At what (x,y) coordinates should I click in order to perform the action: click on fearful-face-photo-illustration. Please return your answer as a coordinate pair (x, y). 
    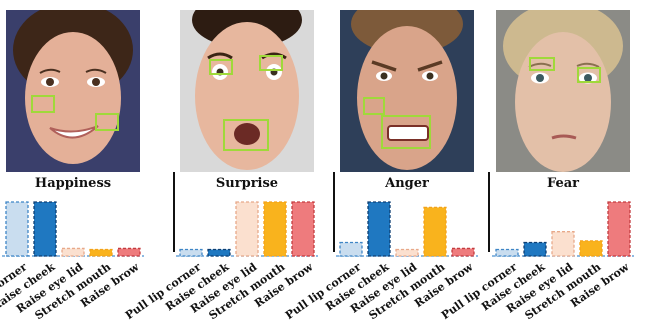
    Looking at the image, I should click on (563, 91).